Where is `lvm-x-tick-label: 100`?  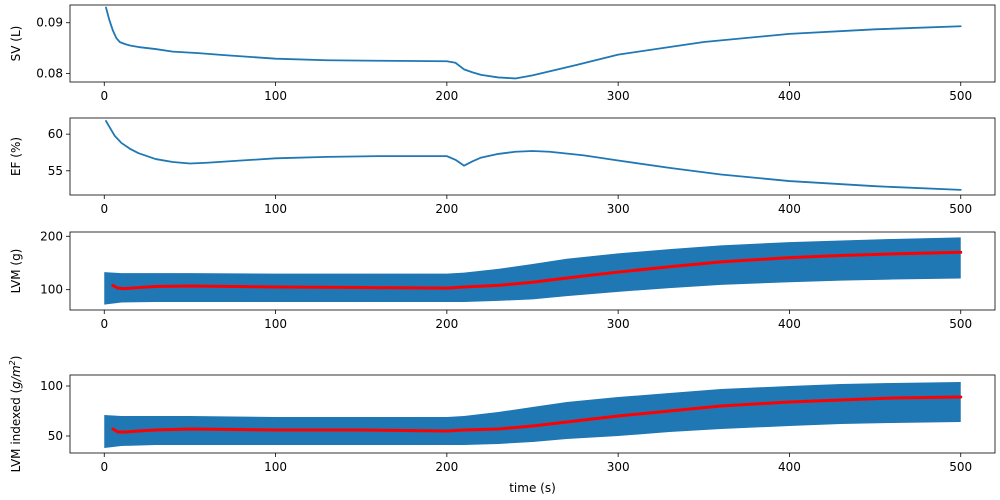
lvm-x-tick-label: 100 is located at coordinates (275, 324).